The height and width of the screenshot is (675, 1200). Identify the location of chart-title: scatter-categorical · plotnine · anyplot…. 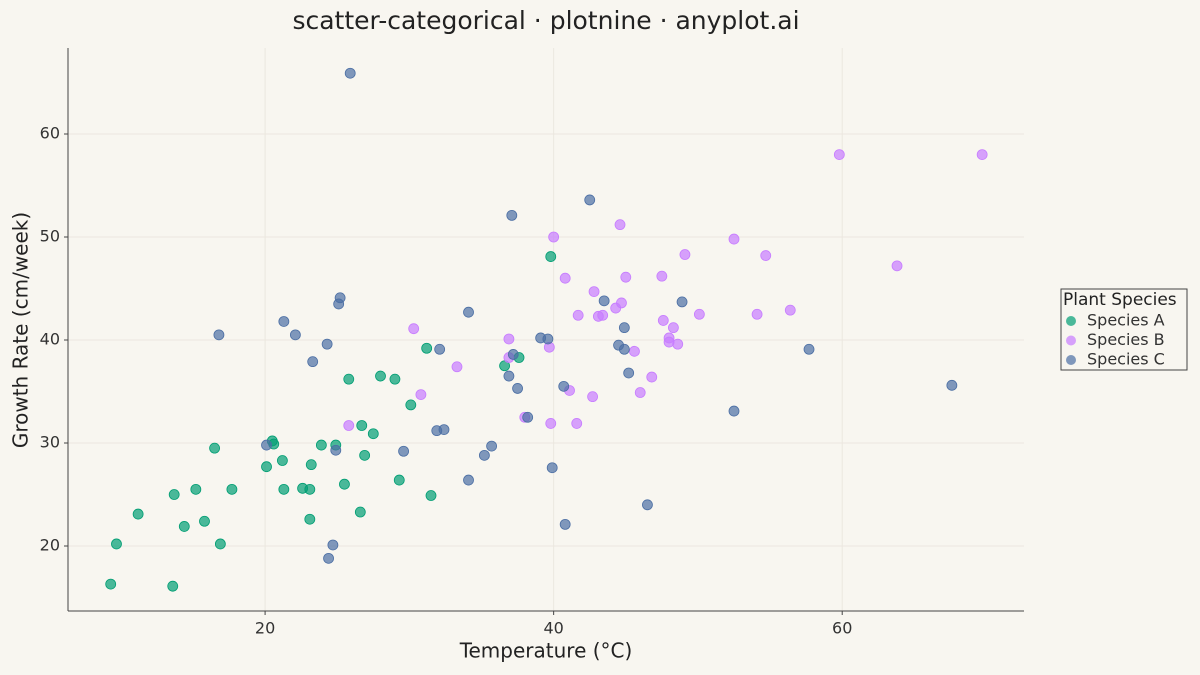
(545, 20).